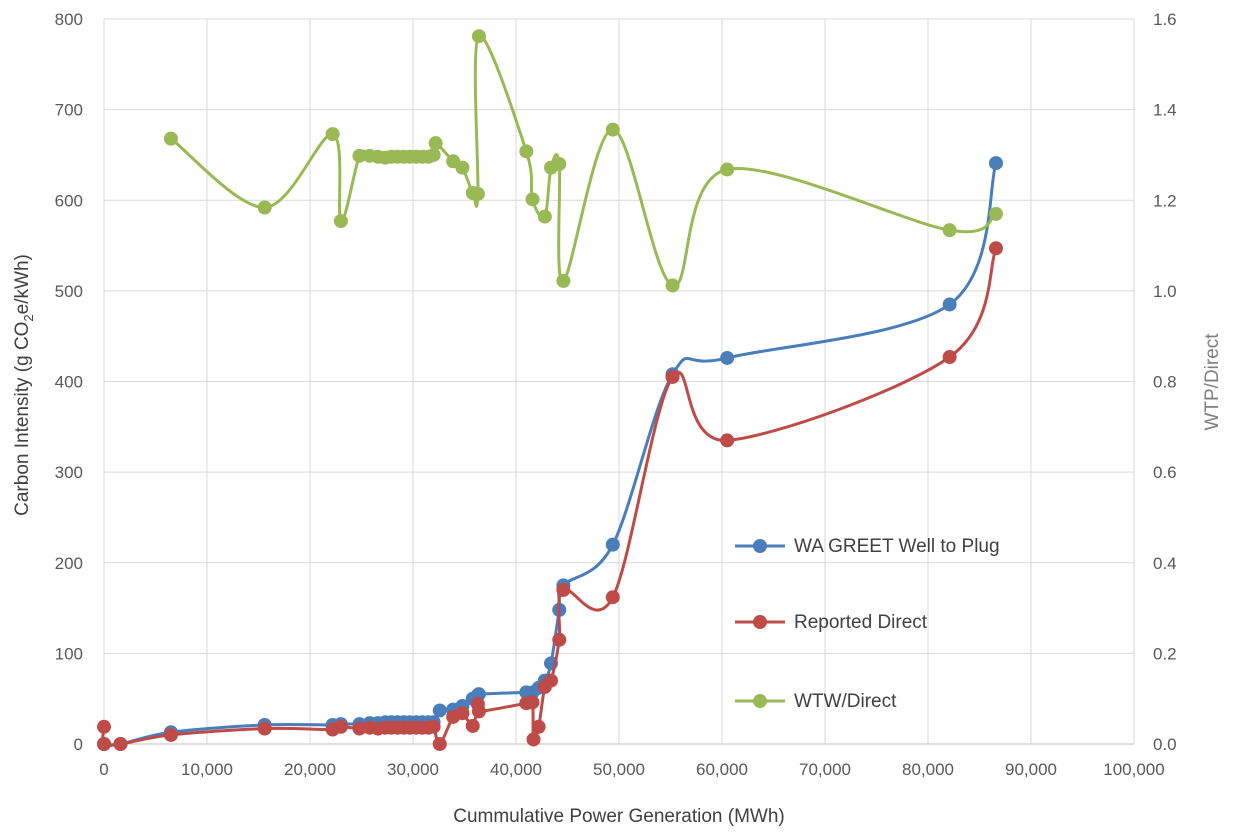  Describe the element at coordinates (310, 769) in the screenshot. I see `x-tick-label: 20,000` at that location.